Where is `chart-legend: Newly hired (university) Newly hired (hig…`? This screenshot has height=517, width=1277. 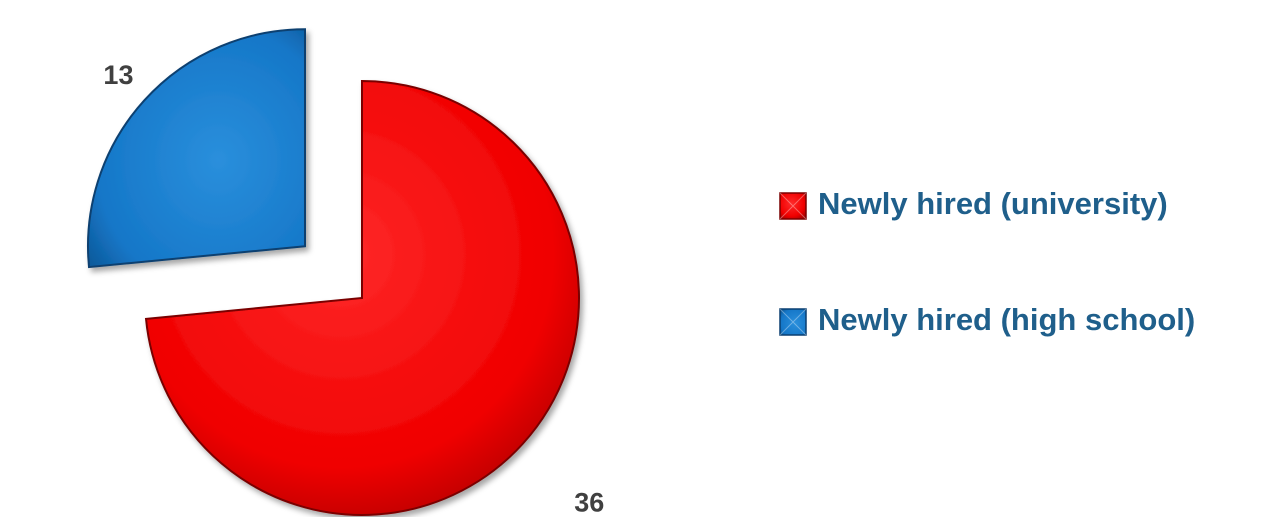
chart-legend: Newly hired (university) Newly hired (hig… is located at coordinates (987, 261).